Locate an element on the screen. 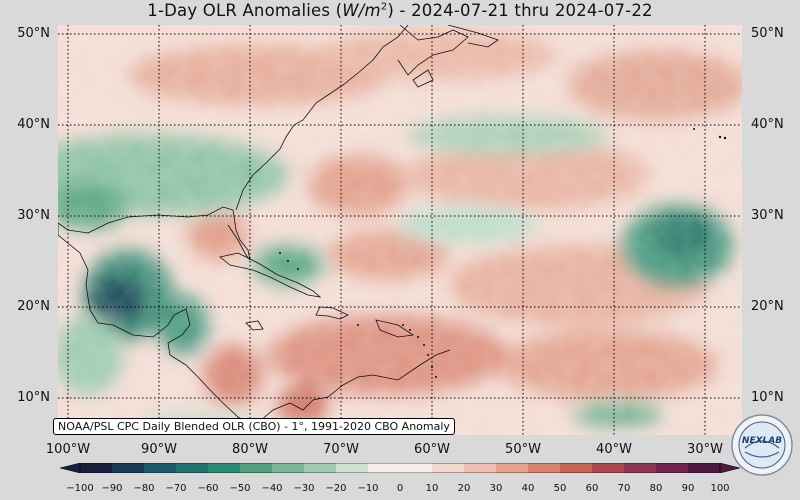  lat-label-right: 20°N is located at coordinates (767, 306).